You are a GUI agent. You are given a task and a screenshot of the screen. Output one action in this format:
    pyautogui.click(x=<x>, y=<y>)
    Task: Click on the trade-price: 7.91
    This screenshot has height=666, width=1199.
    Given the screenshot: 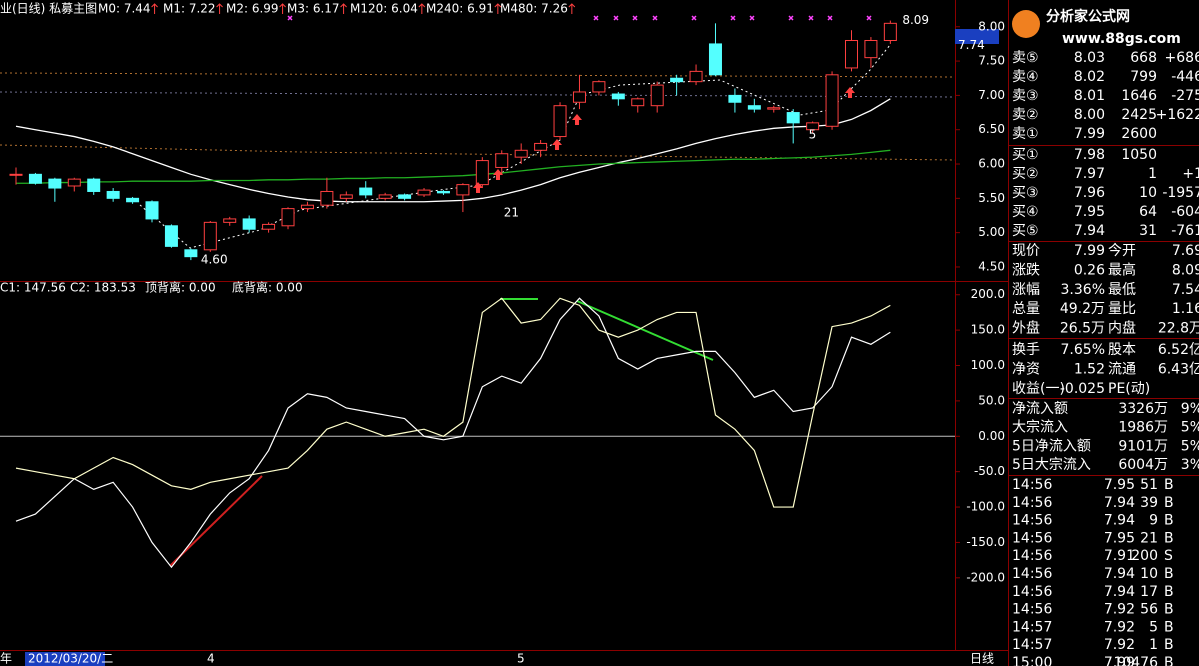 What is the action you would take?
    pyautogui.click(x=1119, y=556)
    